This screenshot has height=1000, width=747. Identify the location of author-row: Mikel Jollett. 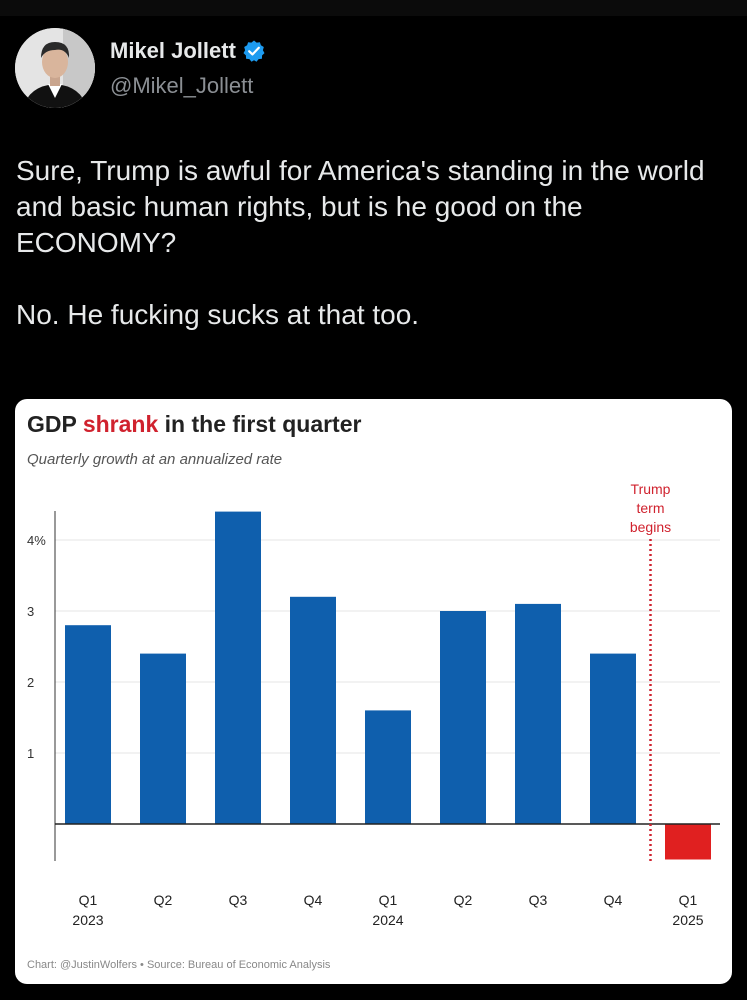
(188, 51).